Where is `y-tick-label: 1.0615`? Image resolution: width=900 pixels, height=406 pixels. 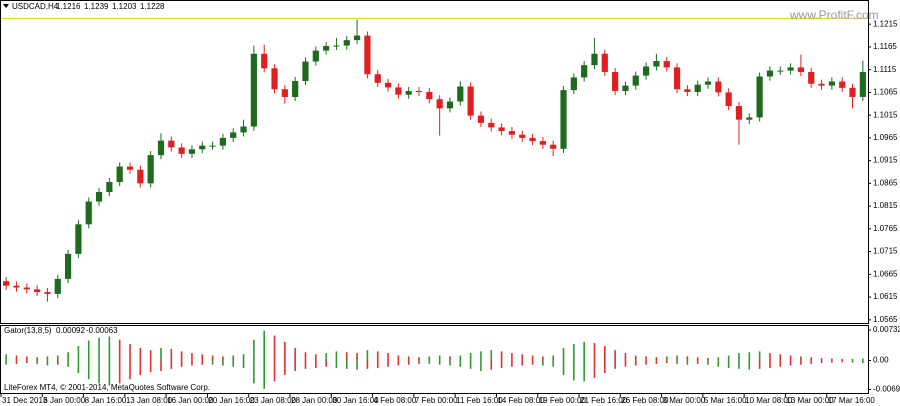 y-tick-label: 1.0615 is located at coordinates (885, 296).